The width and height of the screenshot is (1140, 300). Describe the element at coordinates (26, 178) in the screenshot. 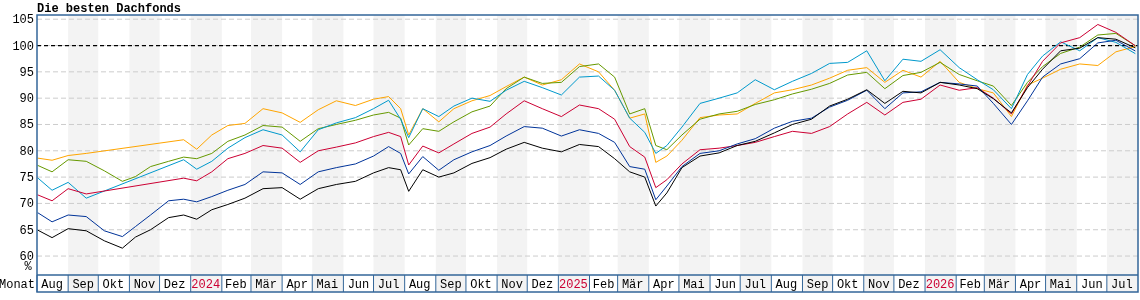

I see `y-tick-label: 75` at that location.